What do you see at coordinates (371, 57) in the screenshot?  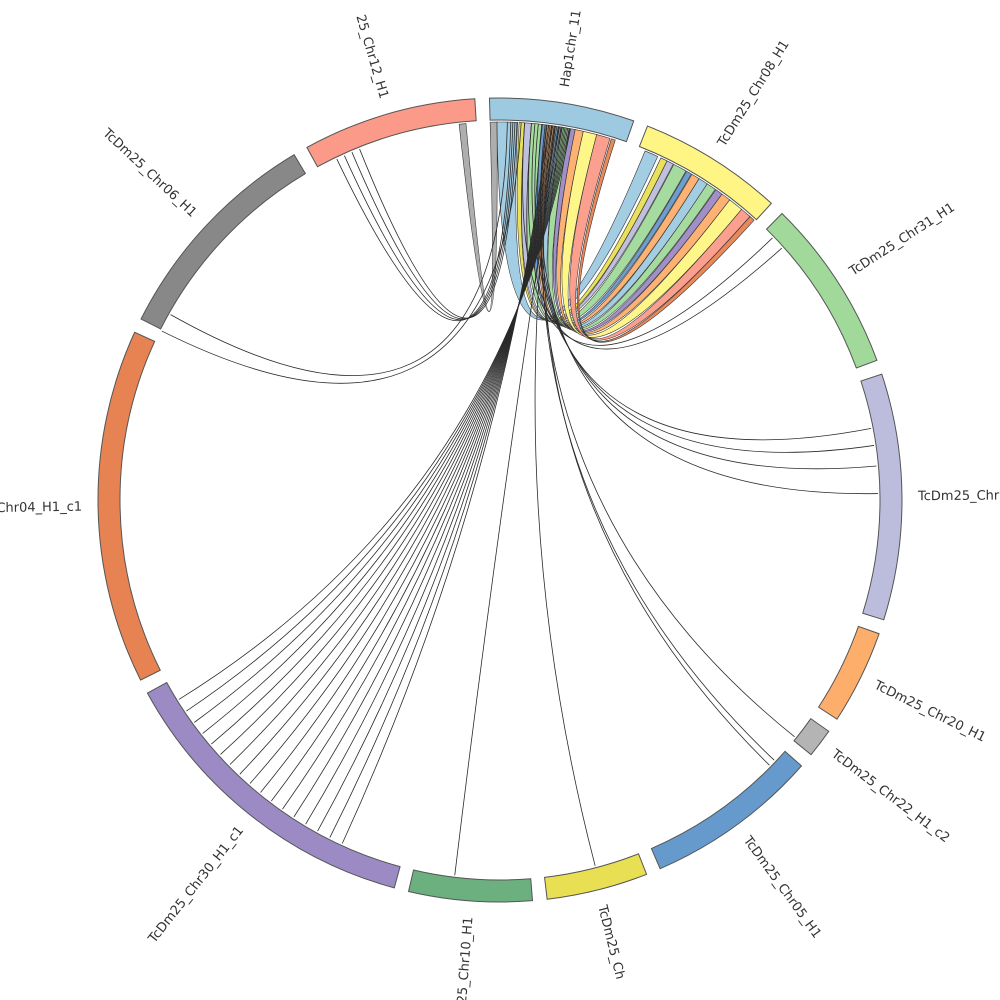 I see `label-25-chr12-h1: 25_Chr12_H1` at bounding box center [371, 57].